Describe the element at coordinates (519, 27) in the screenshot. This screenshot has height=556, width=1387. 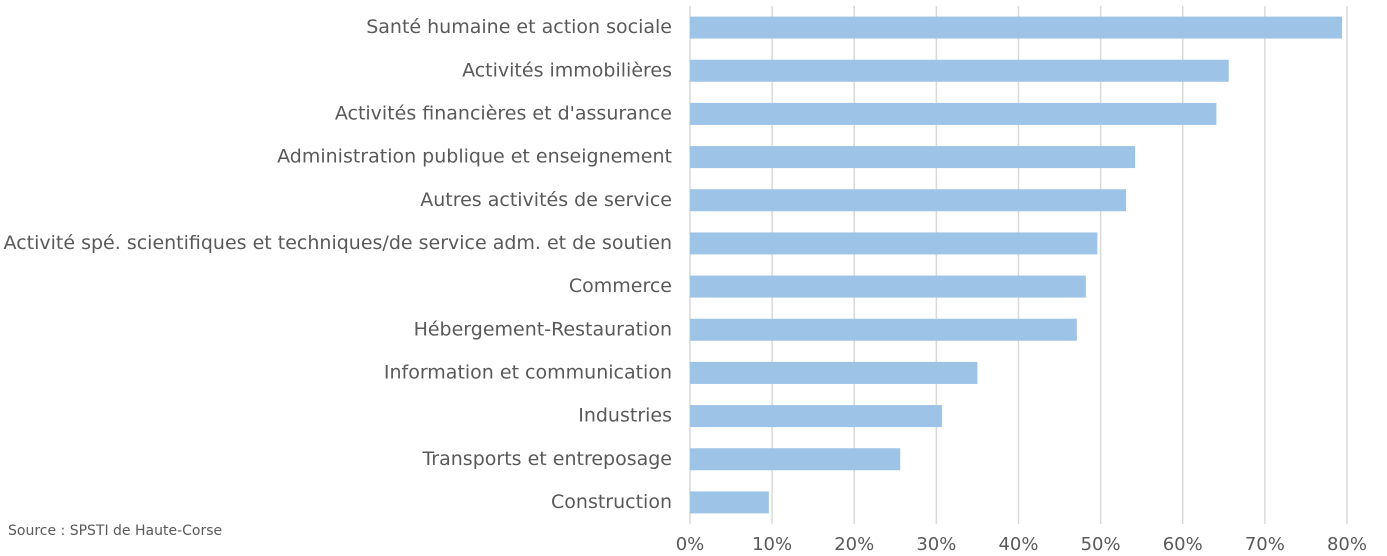
I see `y-tick-label: Santé humaine et action sociale` at that location.